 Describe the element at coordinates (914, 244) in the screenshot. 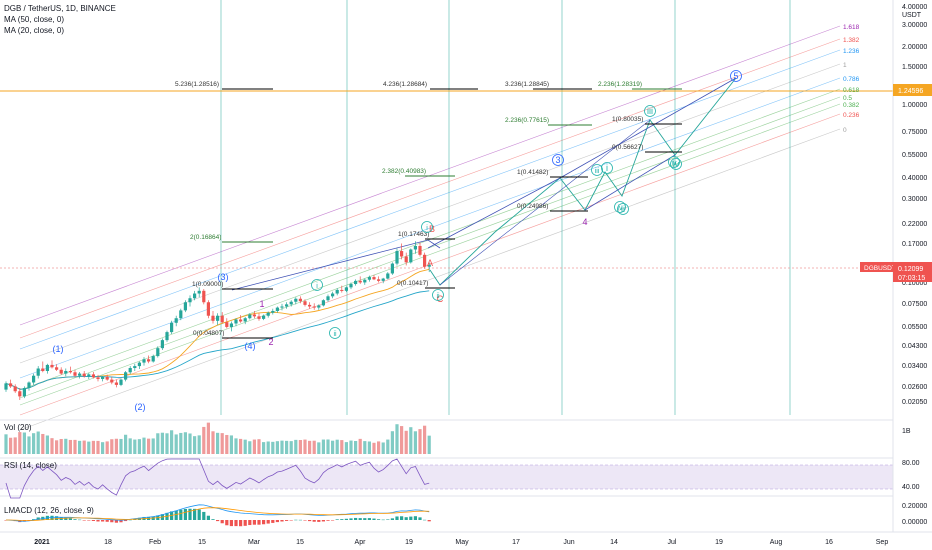

I see `price-tick: 0.17000` at that location.